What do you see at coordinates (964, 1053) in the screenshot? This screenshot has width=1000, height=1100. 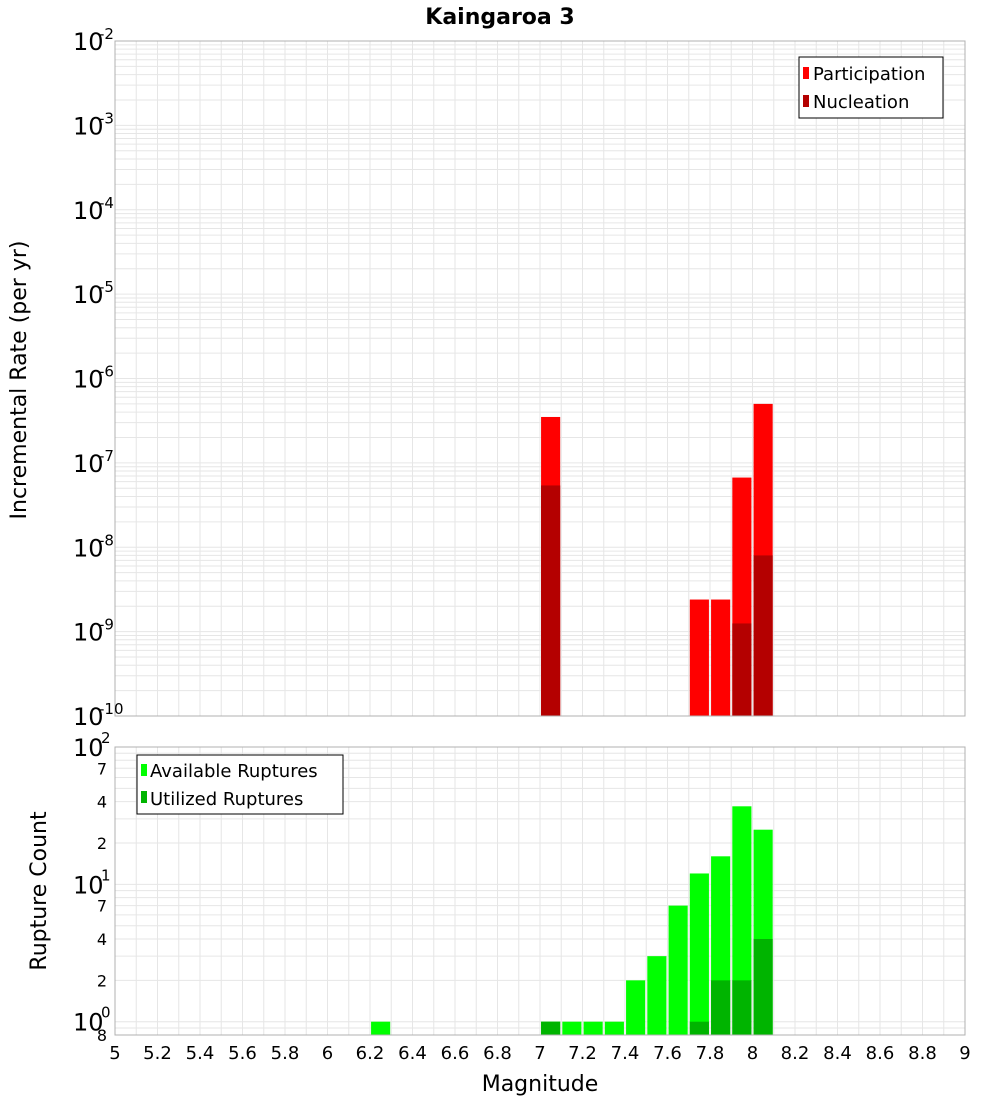 I see `x-tick-label: 9` at bounding box center [964, 1053].